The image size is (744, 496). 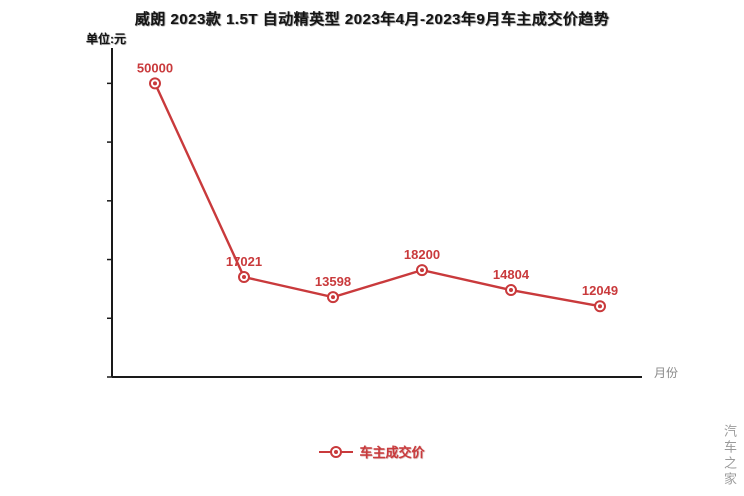 What do you see at coordinates (333, 281) in the screenshot?
I see `data-point-label: 13598` at bounding box center [333, 281].